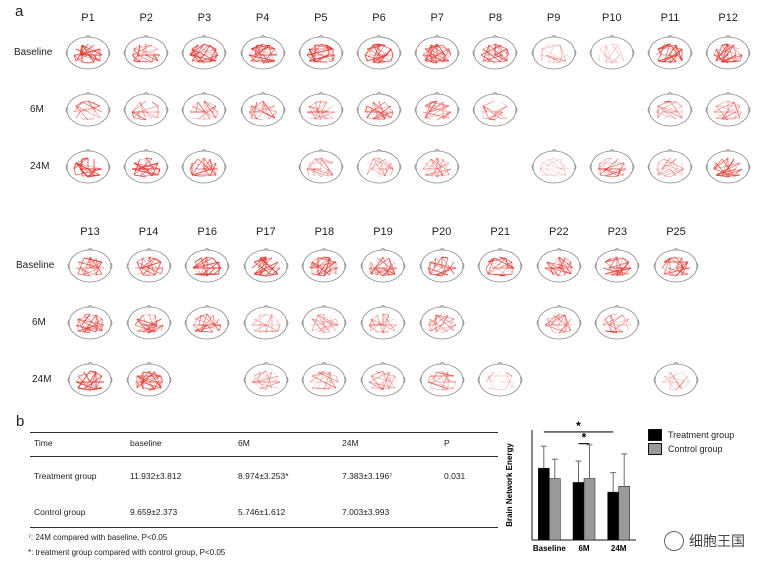 The height and width of the screenshot is (573, 757). I want to click on table-note: ⁷: 24M compared with baseline, P<0.05, so click(98, 537).